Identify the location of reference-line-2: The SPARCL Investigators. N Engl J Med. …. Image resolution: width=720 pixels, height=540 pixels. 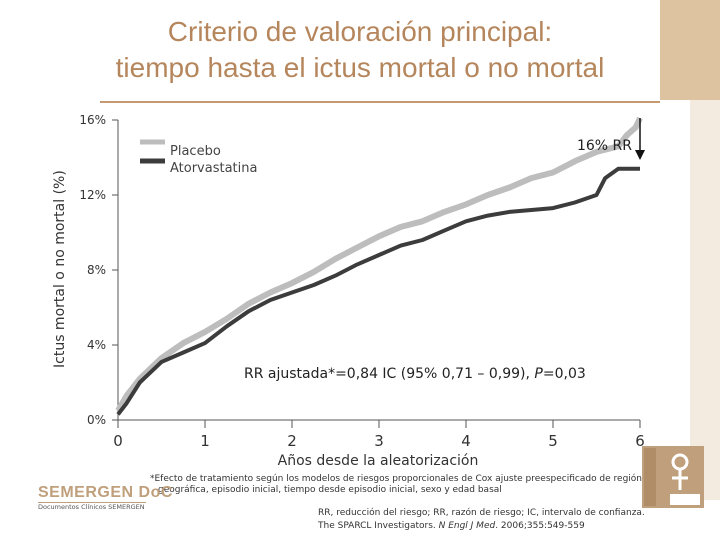
(488, 526).